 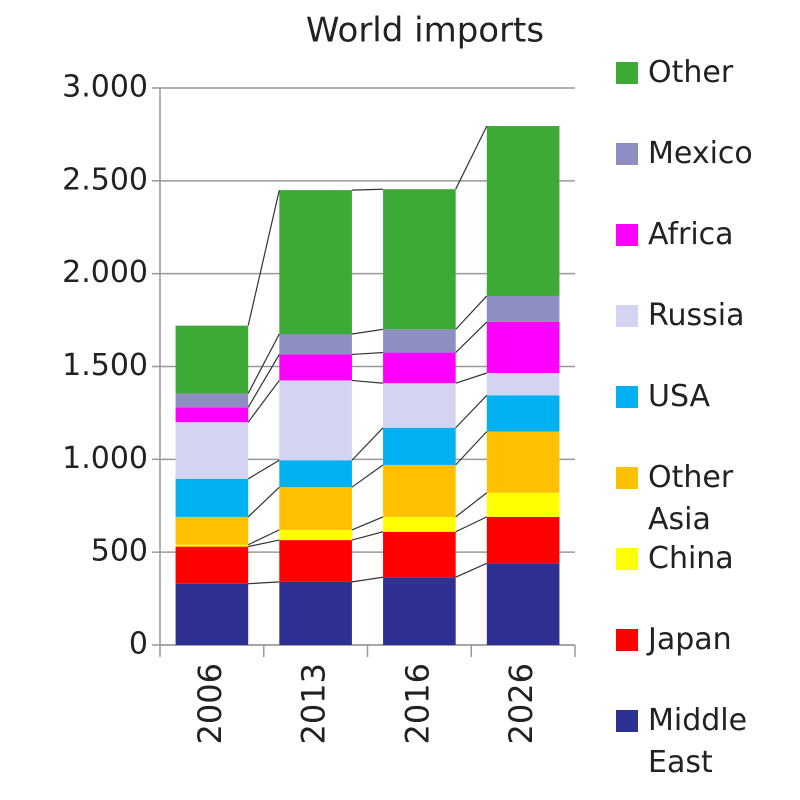 I want to click on chart-title: World imports, so click(x=425, y=31).